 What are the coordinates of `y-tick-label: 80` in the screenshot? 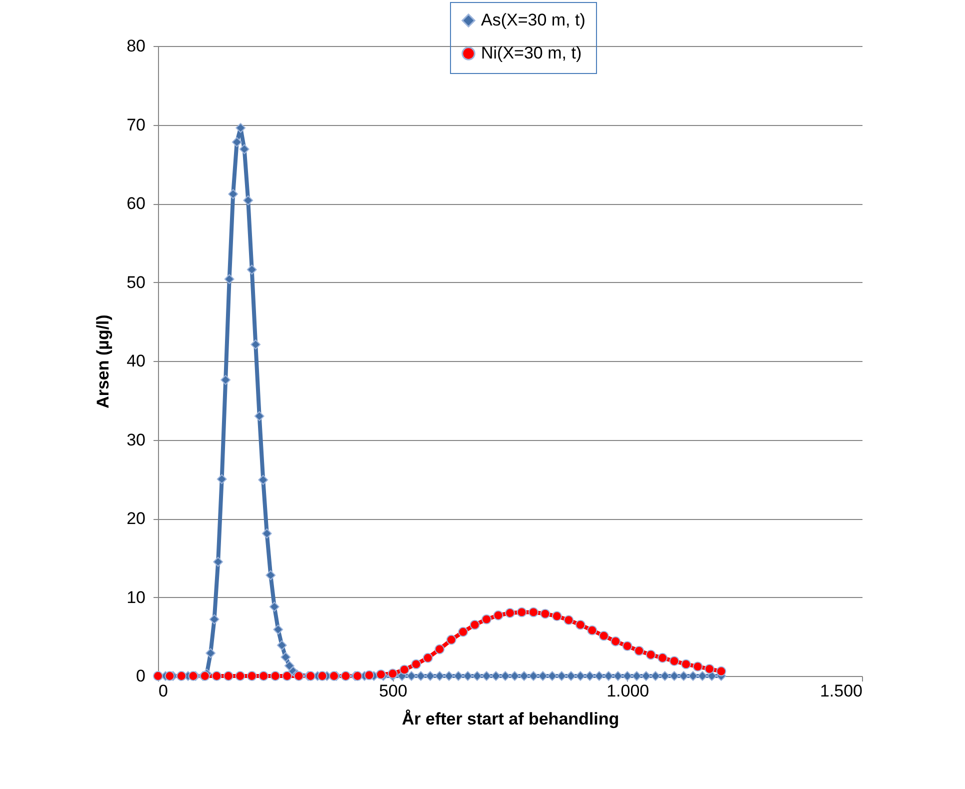 It's located at (136, 46).